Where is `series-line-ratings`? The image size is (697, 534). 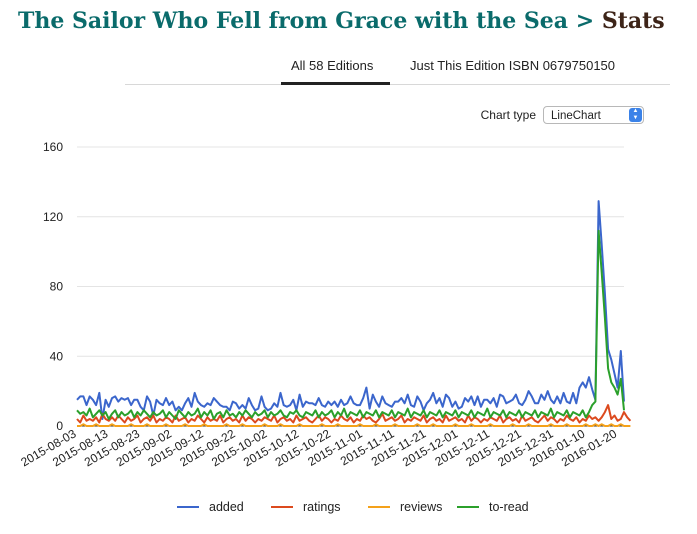 series-line-ratings is located at coordinates (354, 414).